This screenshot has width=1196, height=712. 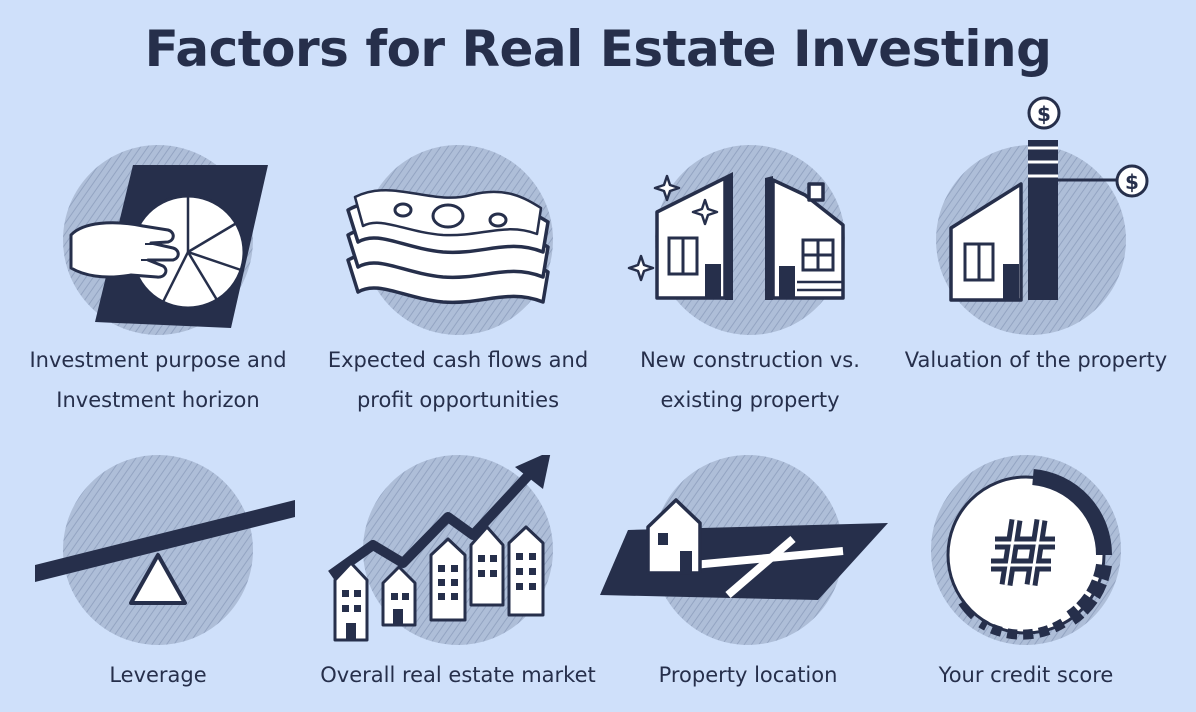 I want to click on factor-label-line1: Valuation of the property, so click(x=1036, y=360).